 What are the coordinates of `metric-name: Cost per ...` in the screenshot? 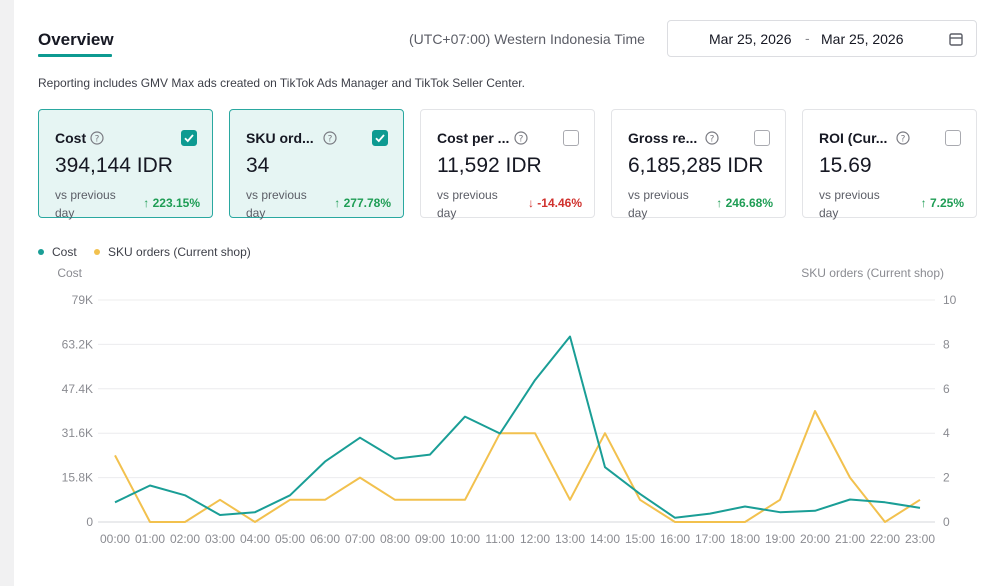 It's located at (473, 138).